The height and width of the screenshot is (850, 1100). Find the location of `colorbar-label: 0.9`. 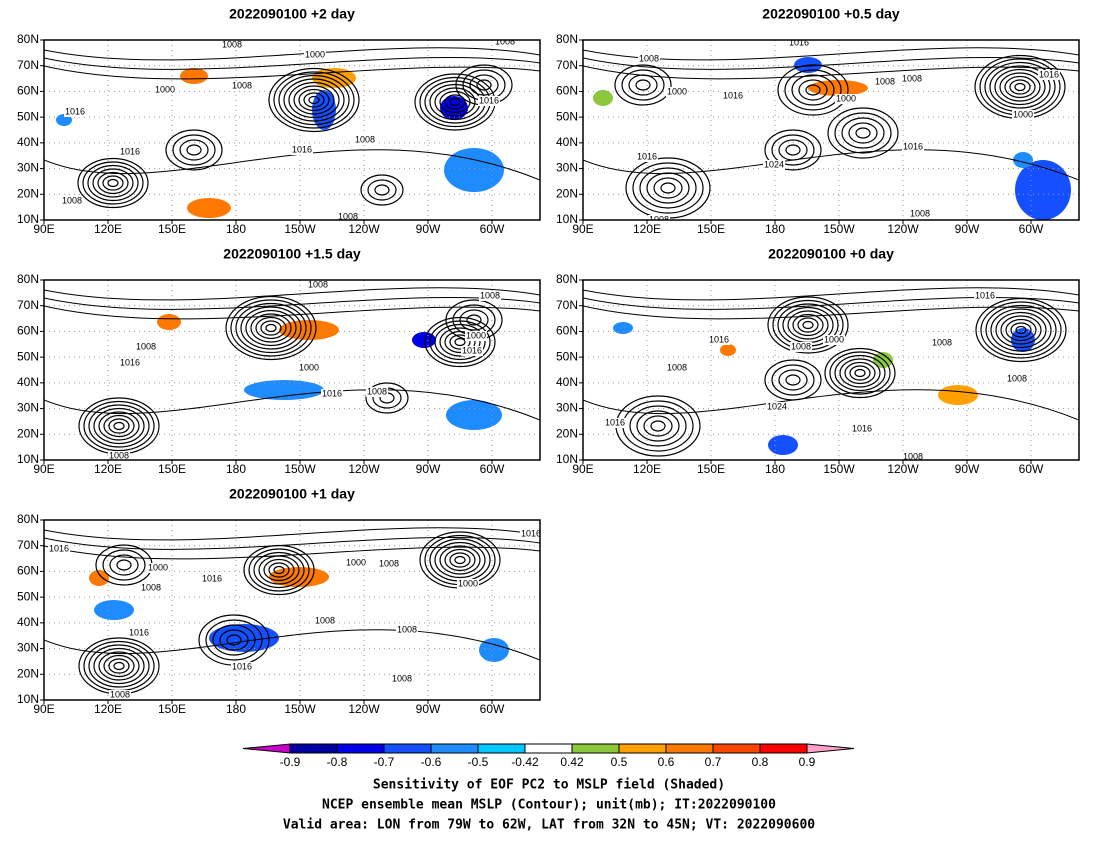

colorbar-label: 0.9 is located at coordinates (807, 762).